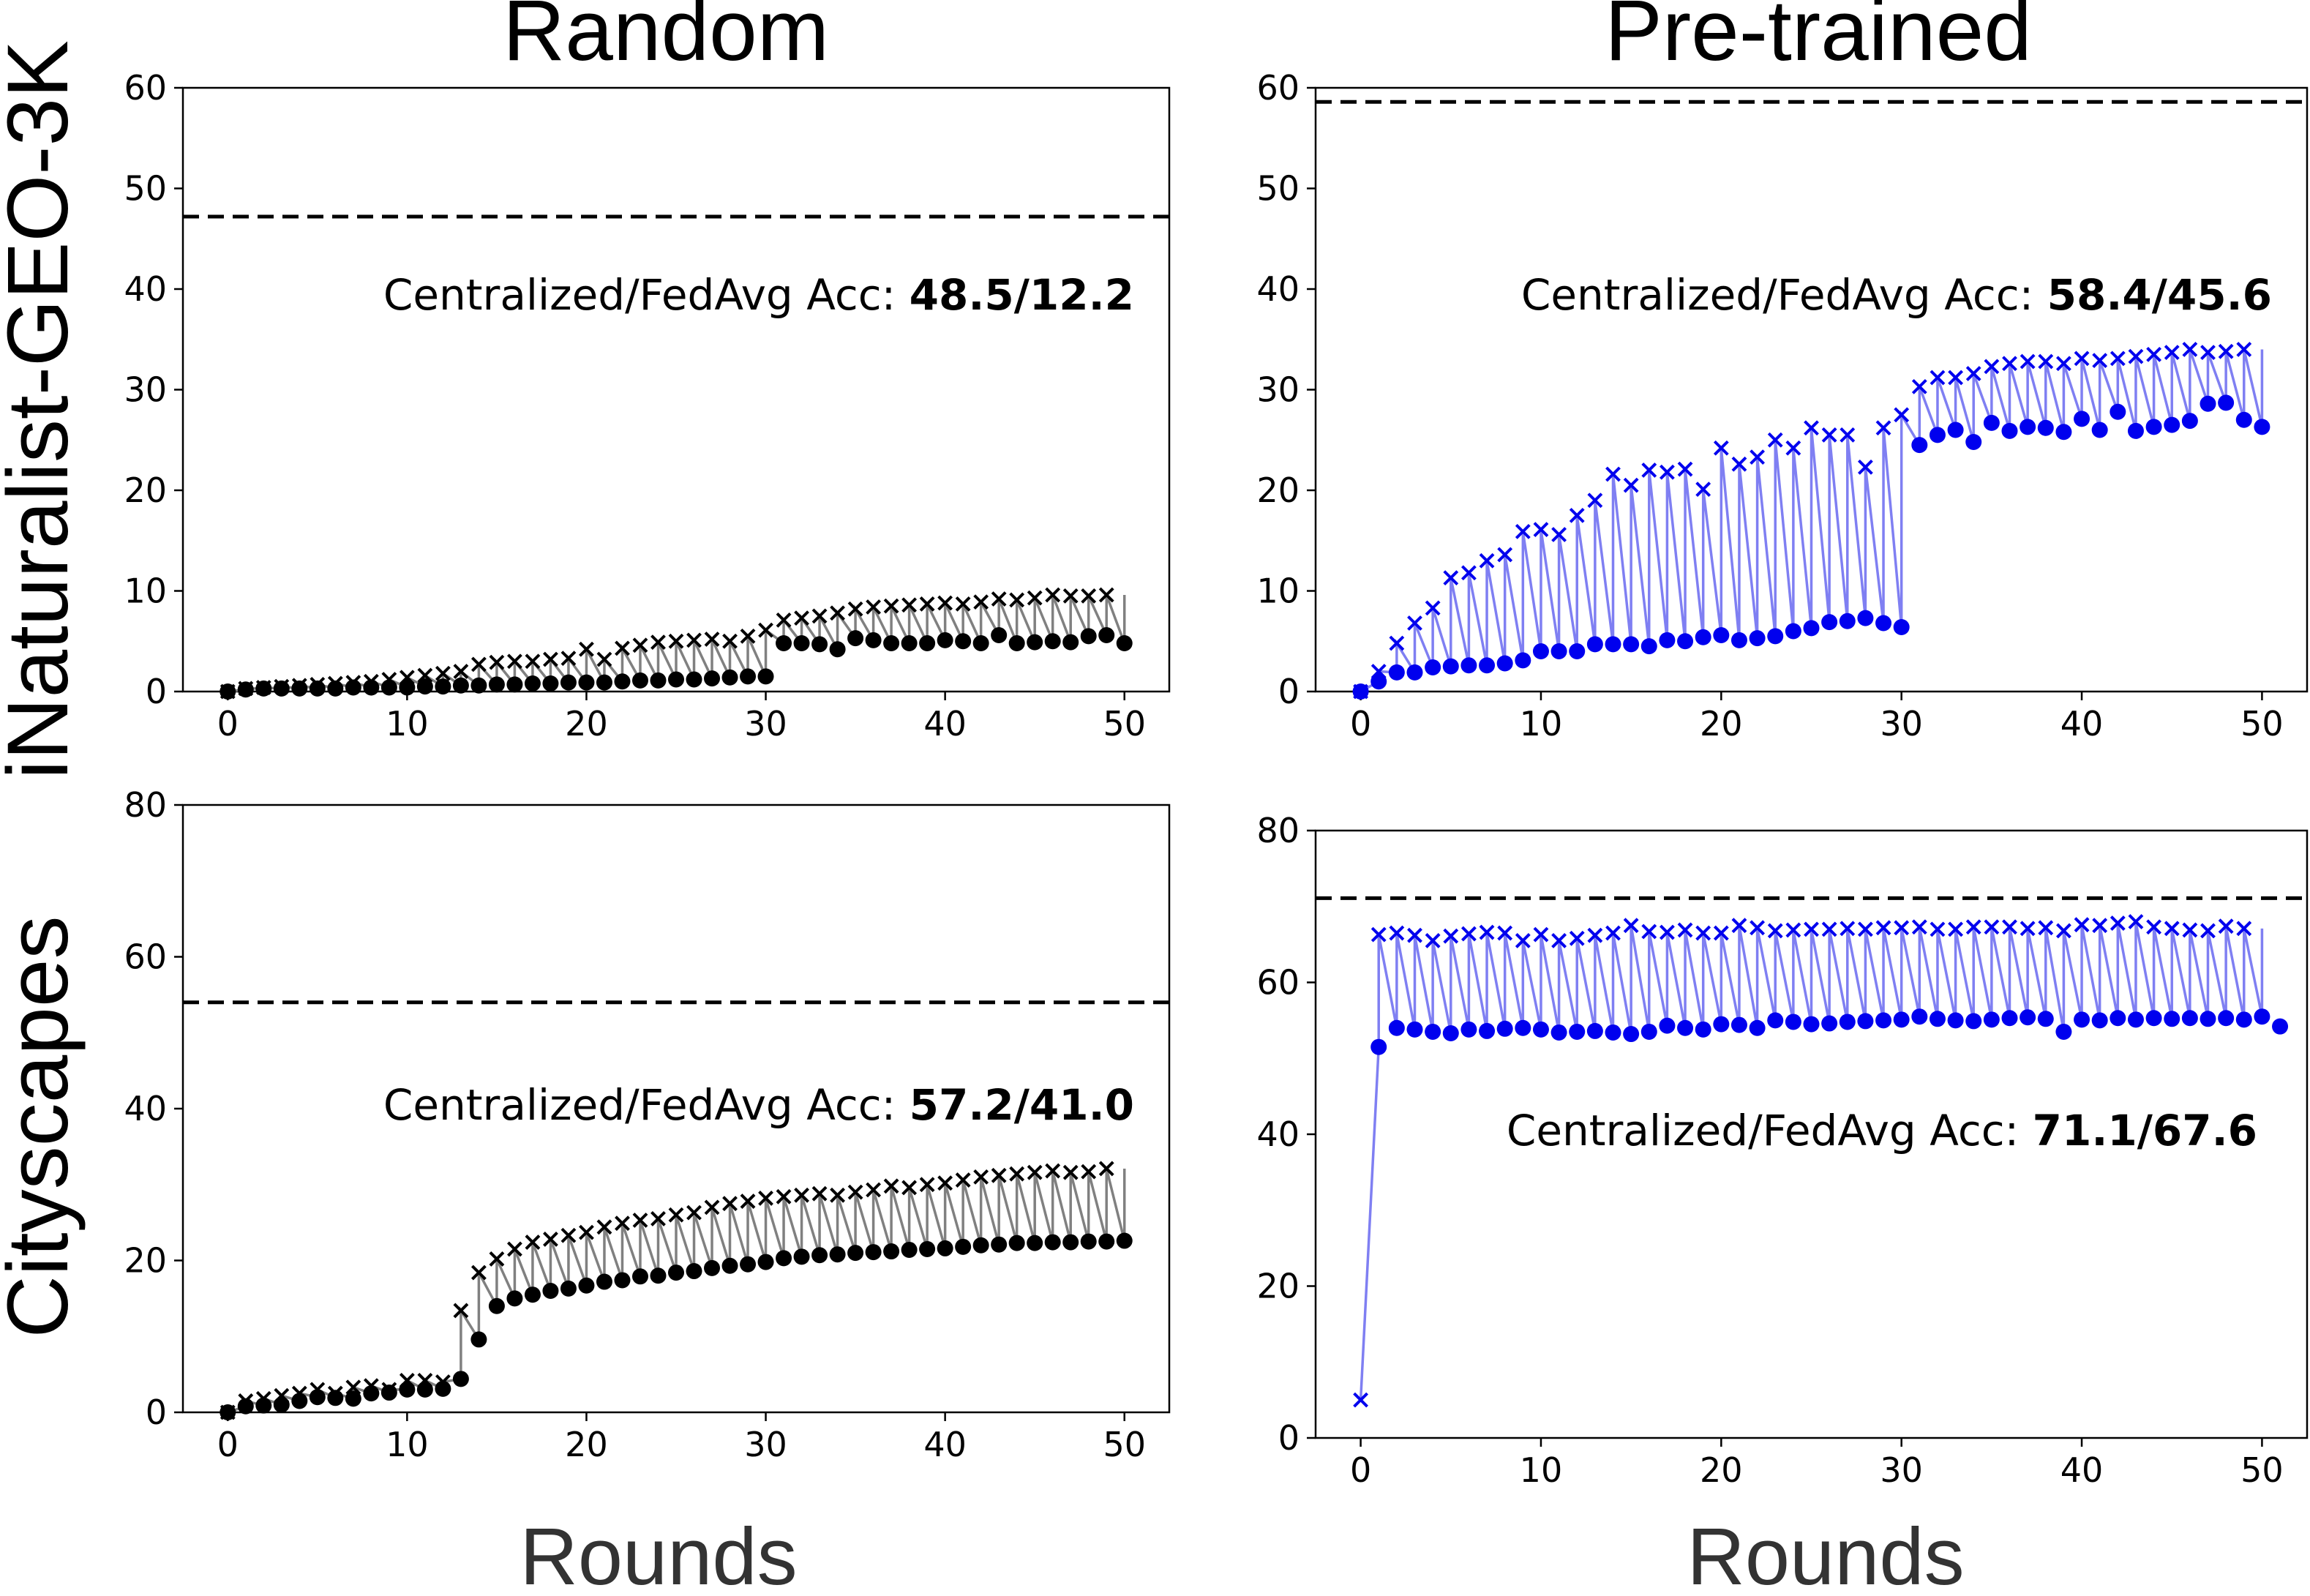  Describe the element at coordinates (145, 289) in the screenshot. I see `y-tick-label: 40` at that location.